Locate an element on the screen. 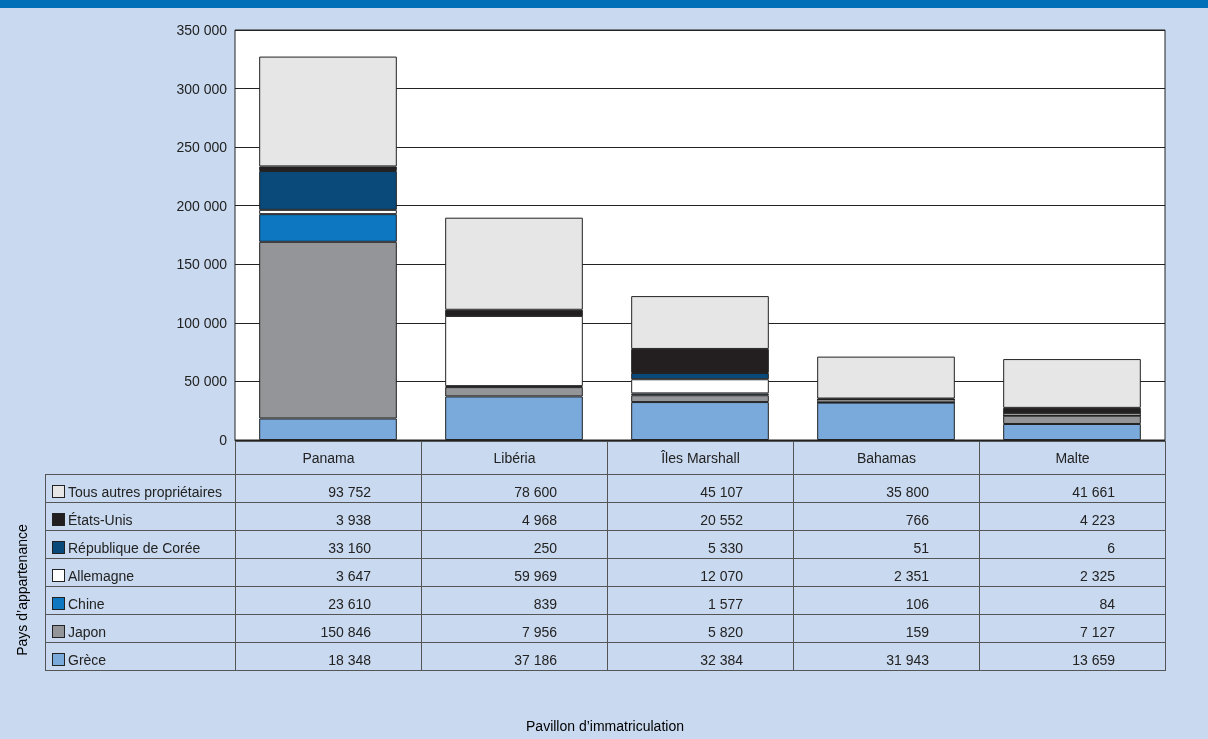 The height and width of the screenshot is (739, 1208). data-label: 2 351 is located at coordinates (886, 572).